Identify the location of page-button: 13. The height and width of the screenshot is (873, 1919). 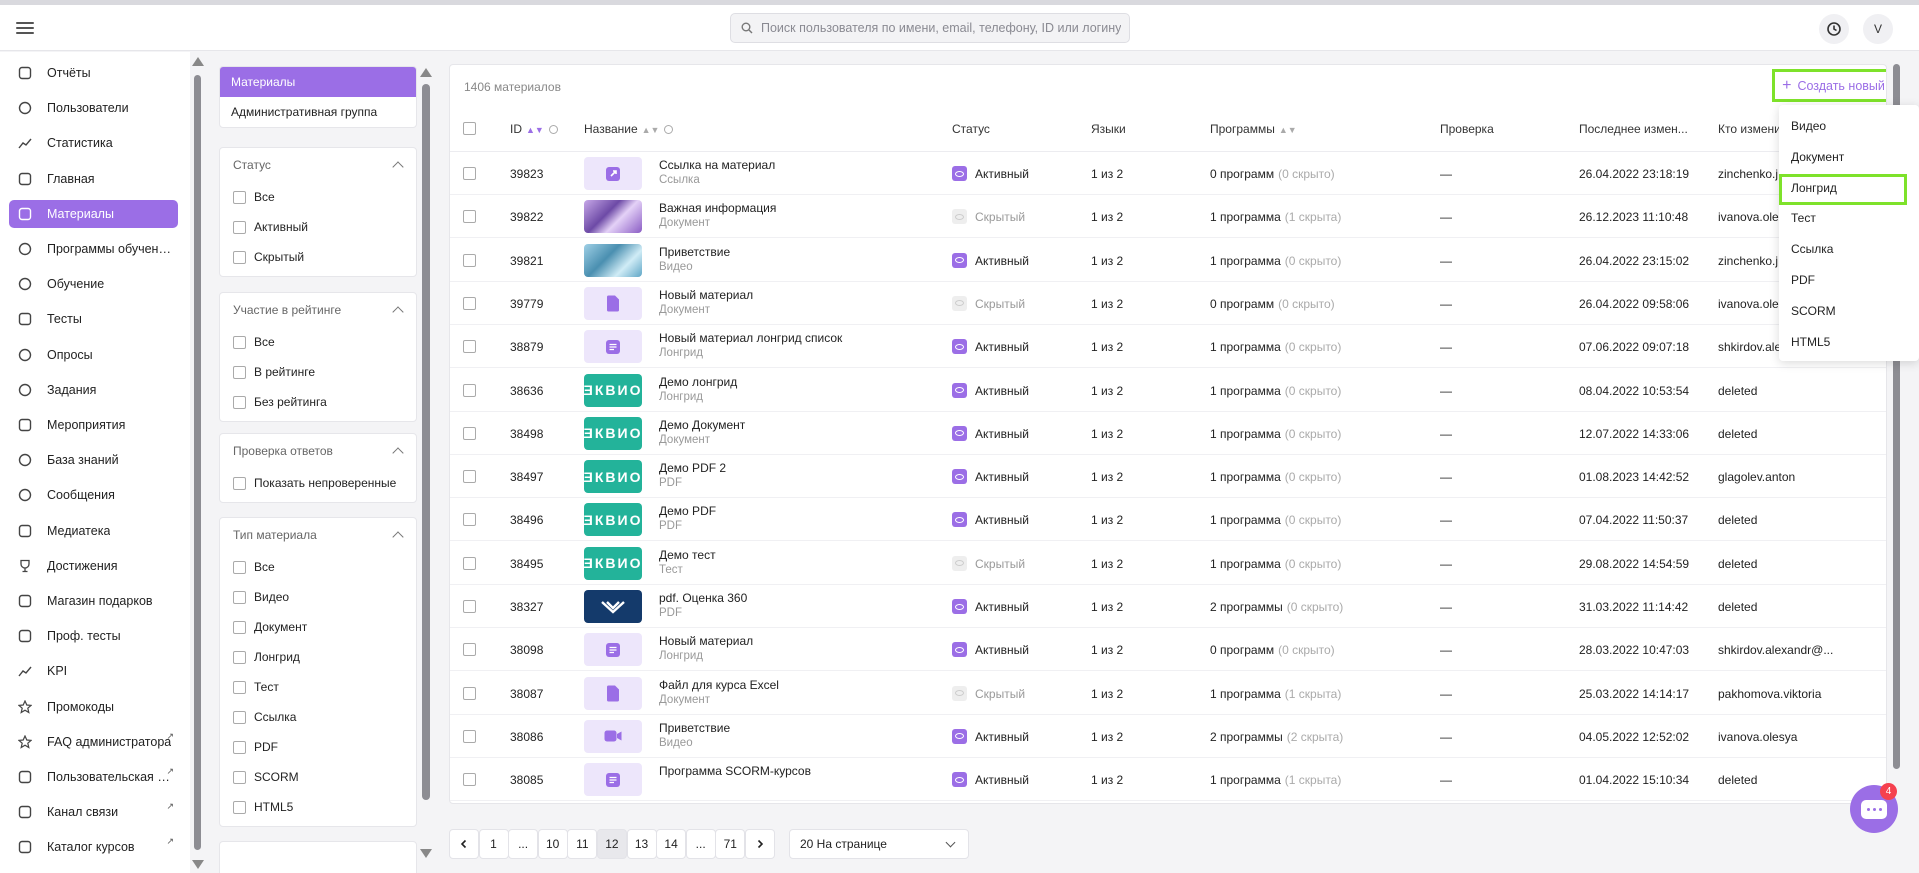
(641, 844).